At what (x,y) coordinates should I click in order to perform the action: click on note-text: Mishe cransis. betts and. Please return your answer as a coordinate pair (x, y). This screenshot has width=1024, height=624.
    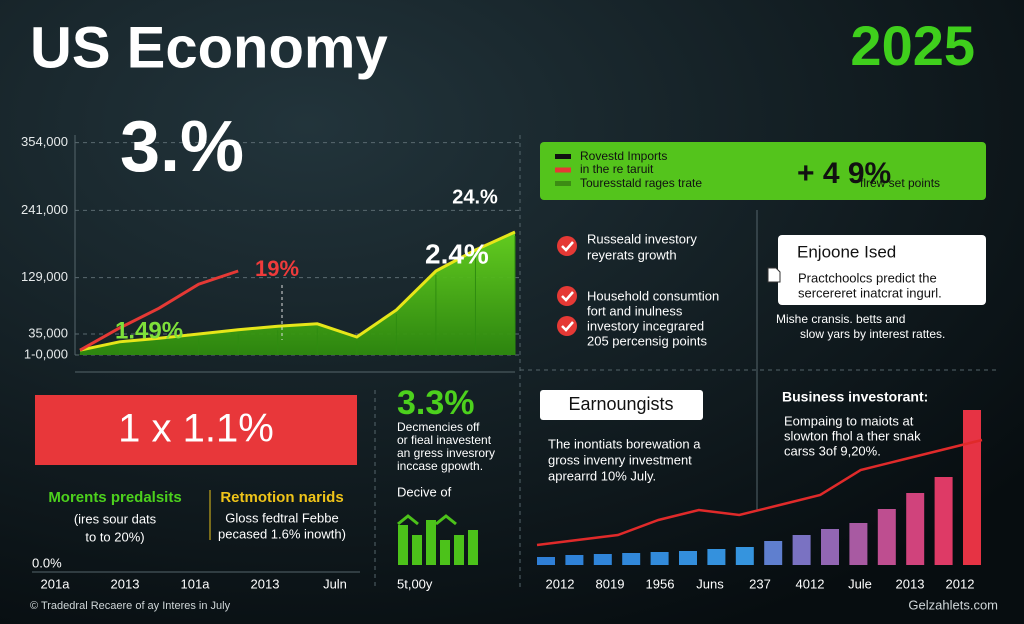
    Looking at the image, I should click on (840, 319).